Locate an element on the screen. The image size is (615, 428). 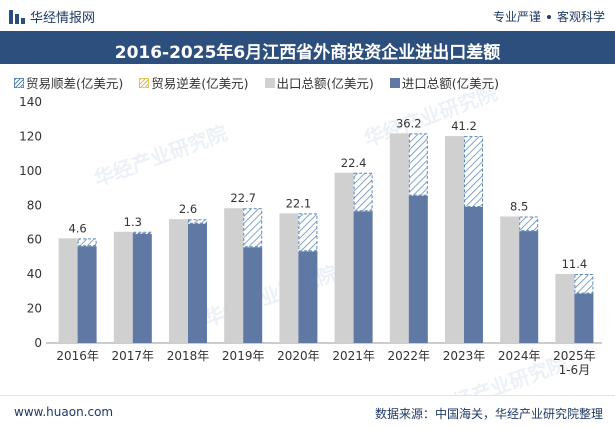
x-tick-label-line: 2024年 is located at coordinates (519, 356).